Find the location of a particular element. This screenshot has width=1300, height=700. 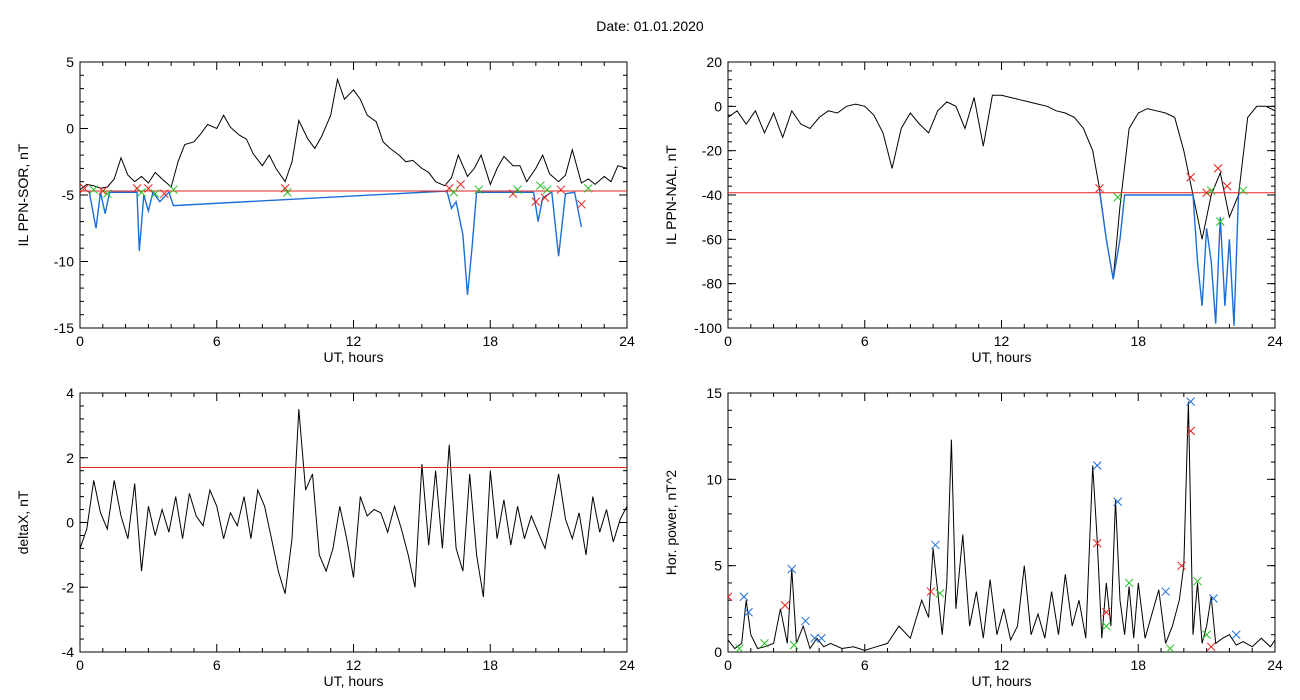

y-tick-label: 10 is located at coordinates (714, 479).